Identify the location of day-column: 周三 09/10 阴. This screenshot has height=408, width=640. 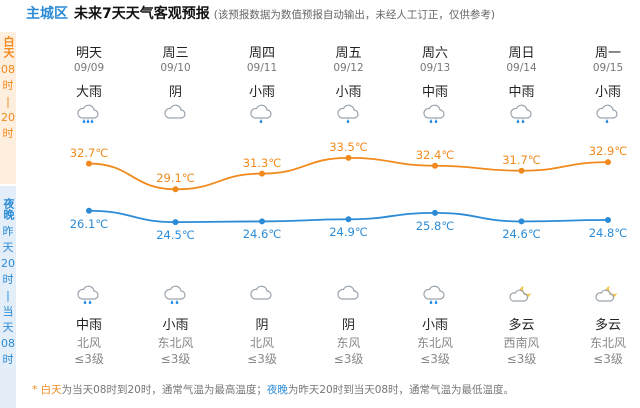
(176, 84).